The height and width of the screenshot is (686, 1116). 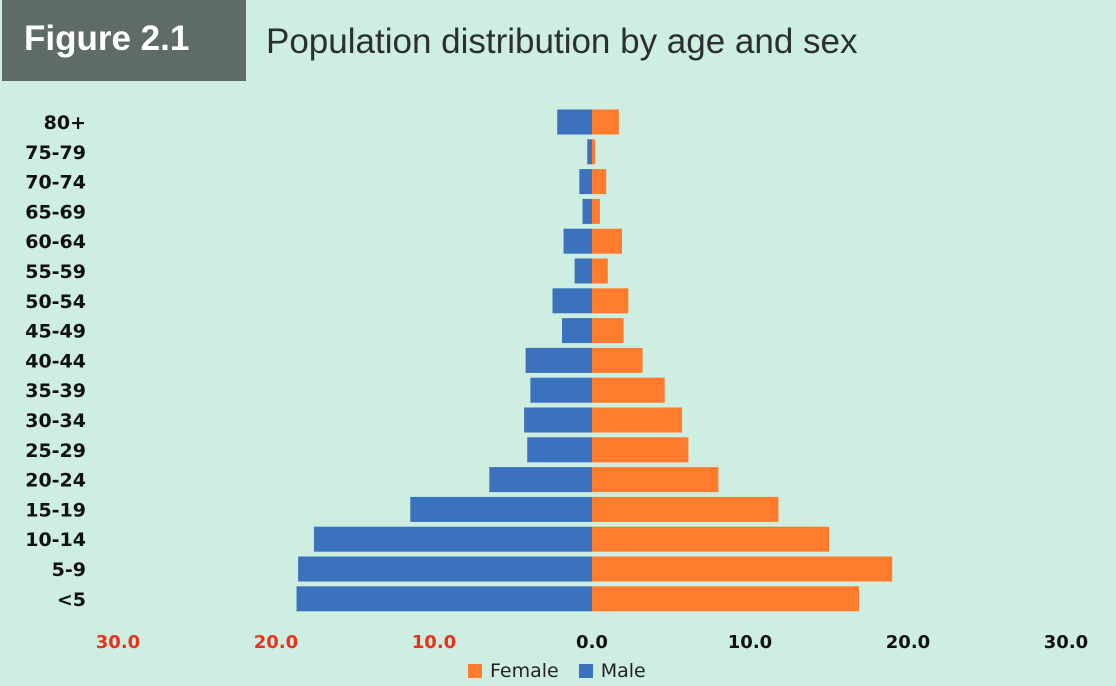 What do you see at coordinates (623, 671) in the screenshot?
I see `legend-label-male: Male` at bounding box center [623, 671].